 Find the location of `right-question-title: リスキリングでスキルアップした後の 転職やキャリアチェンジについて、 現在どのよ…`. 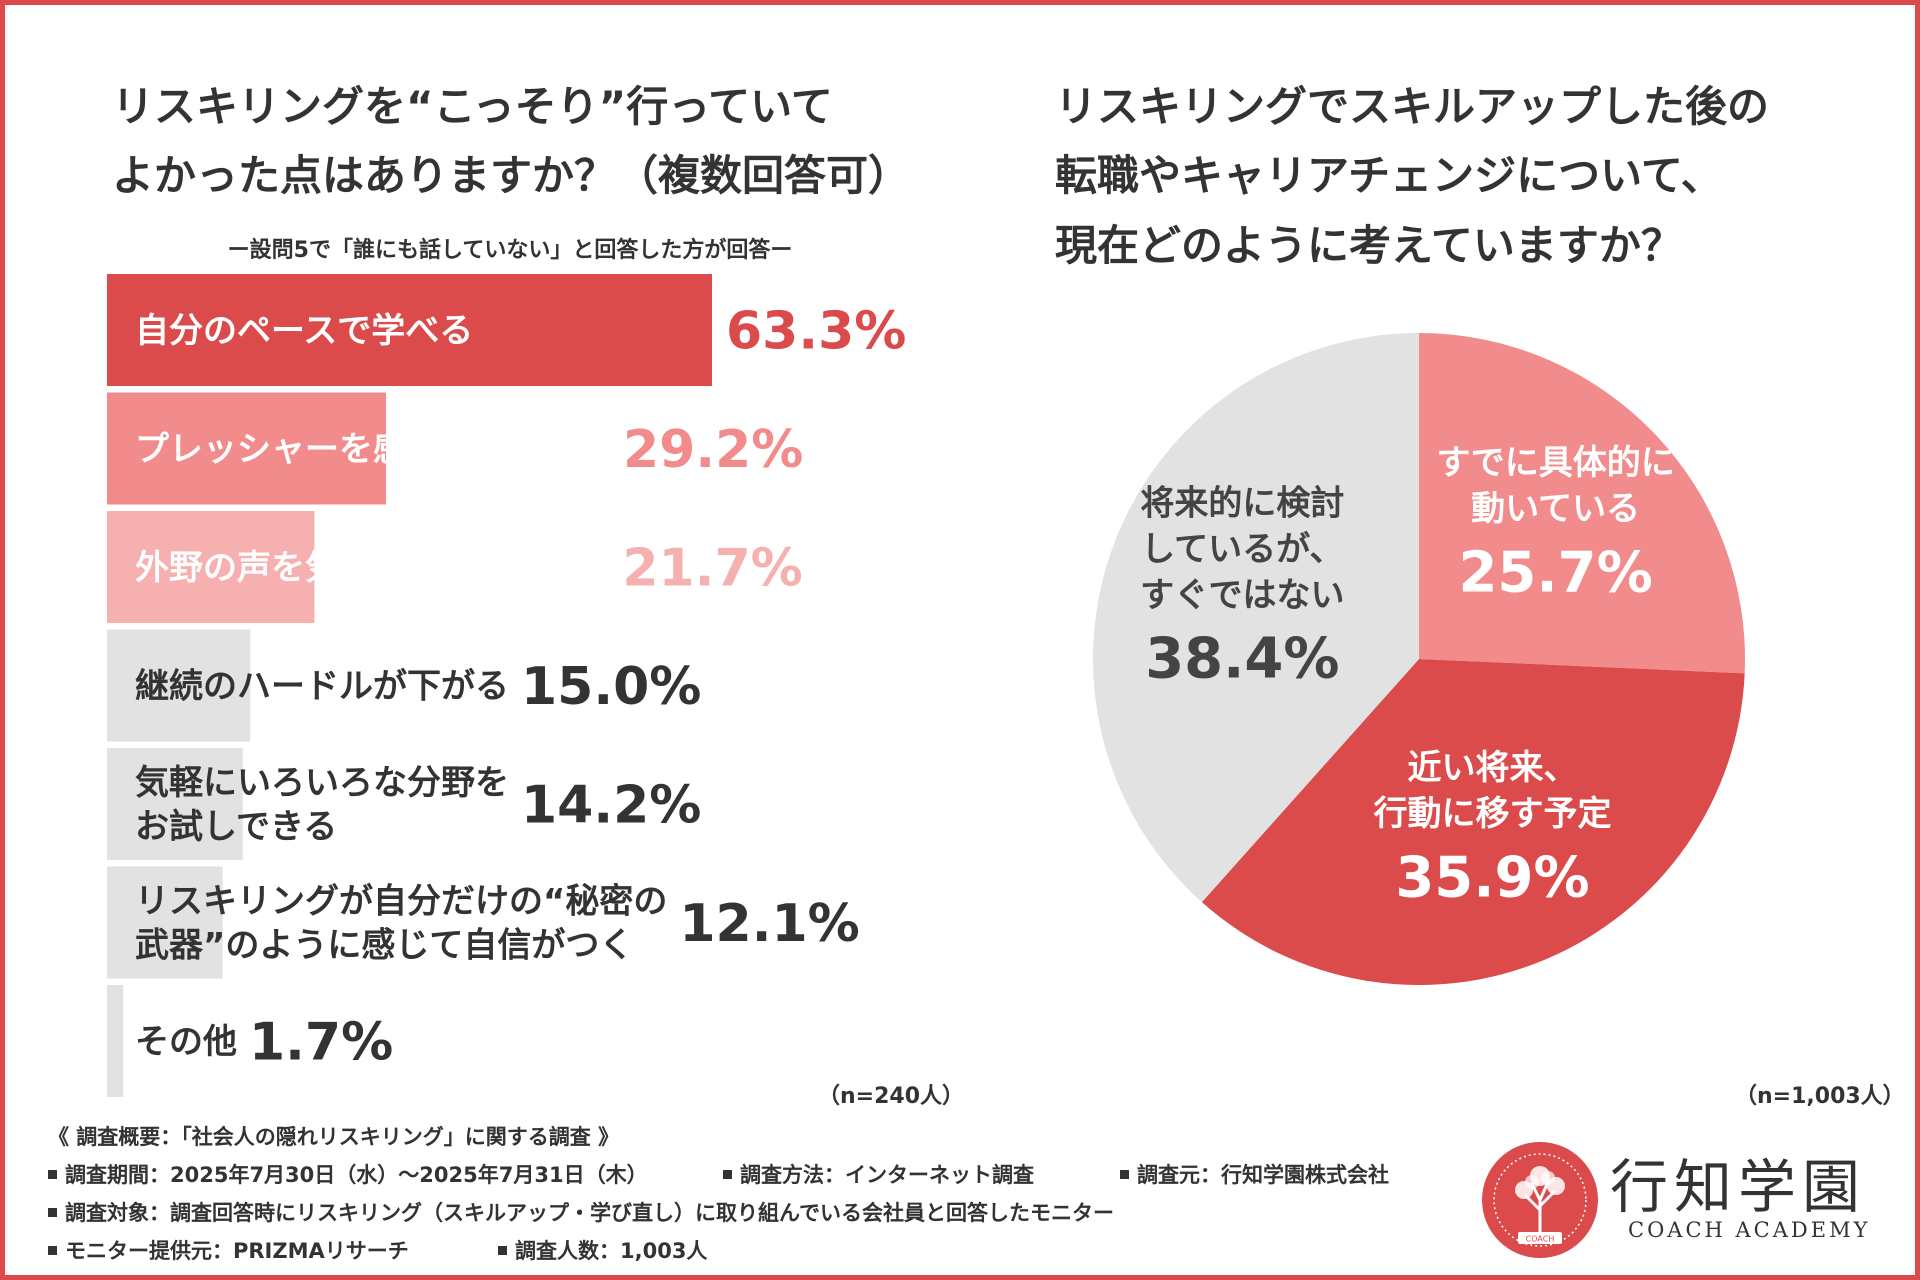

right-question-title: リスキリングでスキルアップした後の 転職やキャリアチェンジについて、 現在どのよ… is located at coordinates (1465, 176).